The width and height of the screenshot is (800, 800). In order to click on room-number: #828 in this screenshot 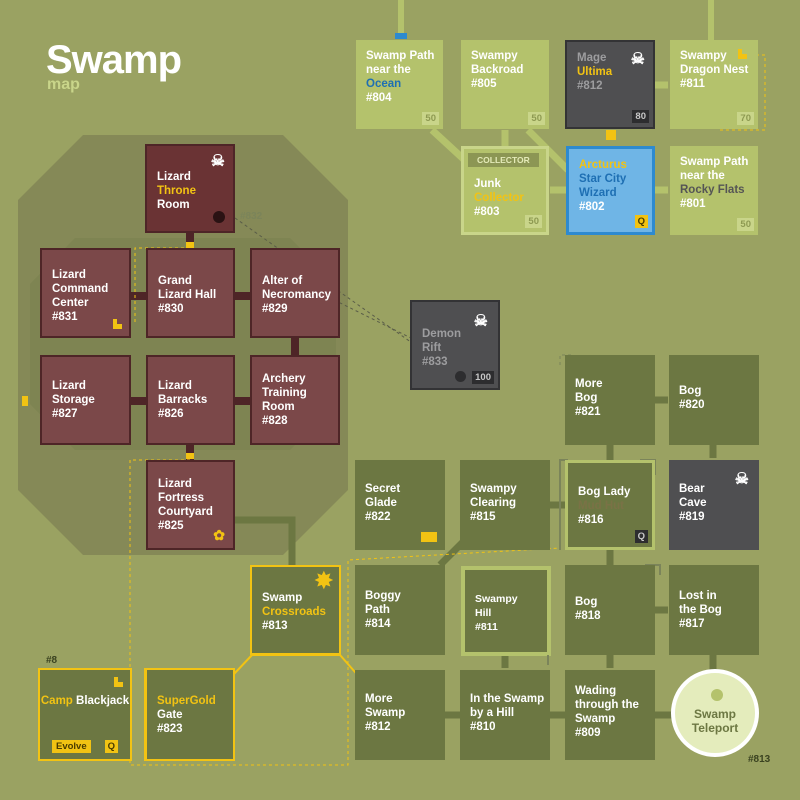, I will do `click(275, 421)`.